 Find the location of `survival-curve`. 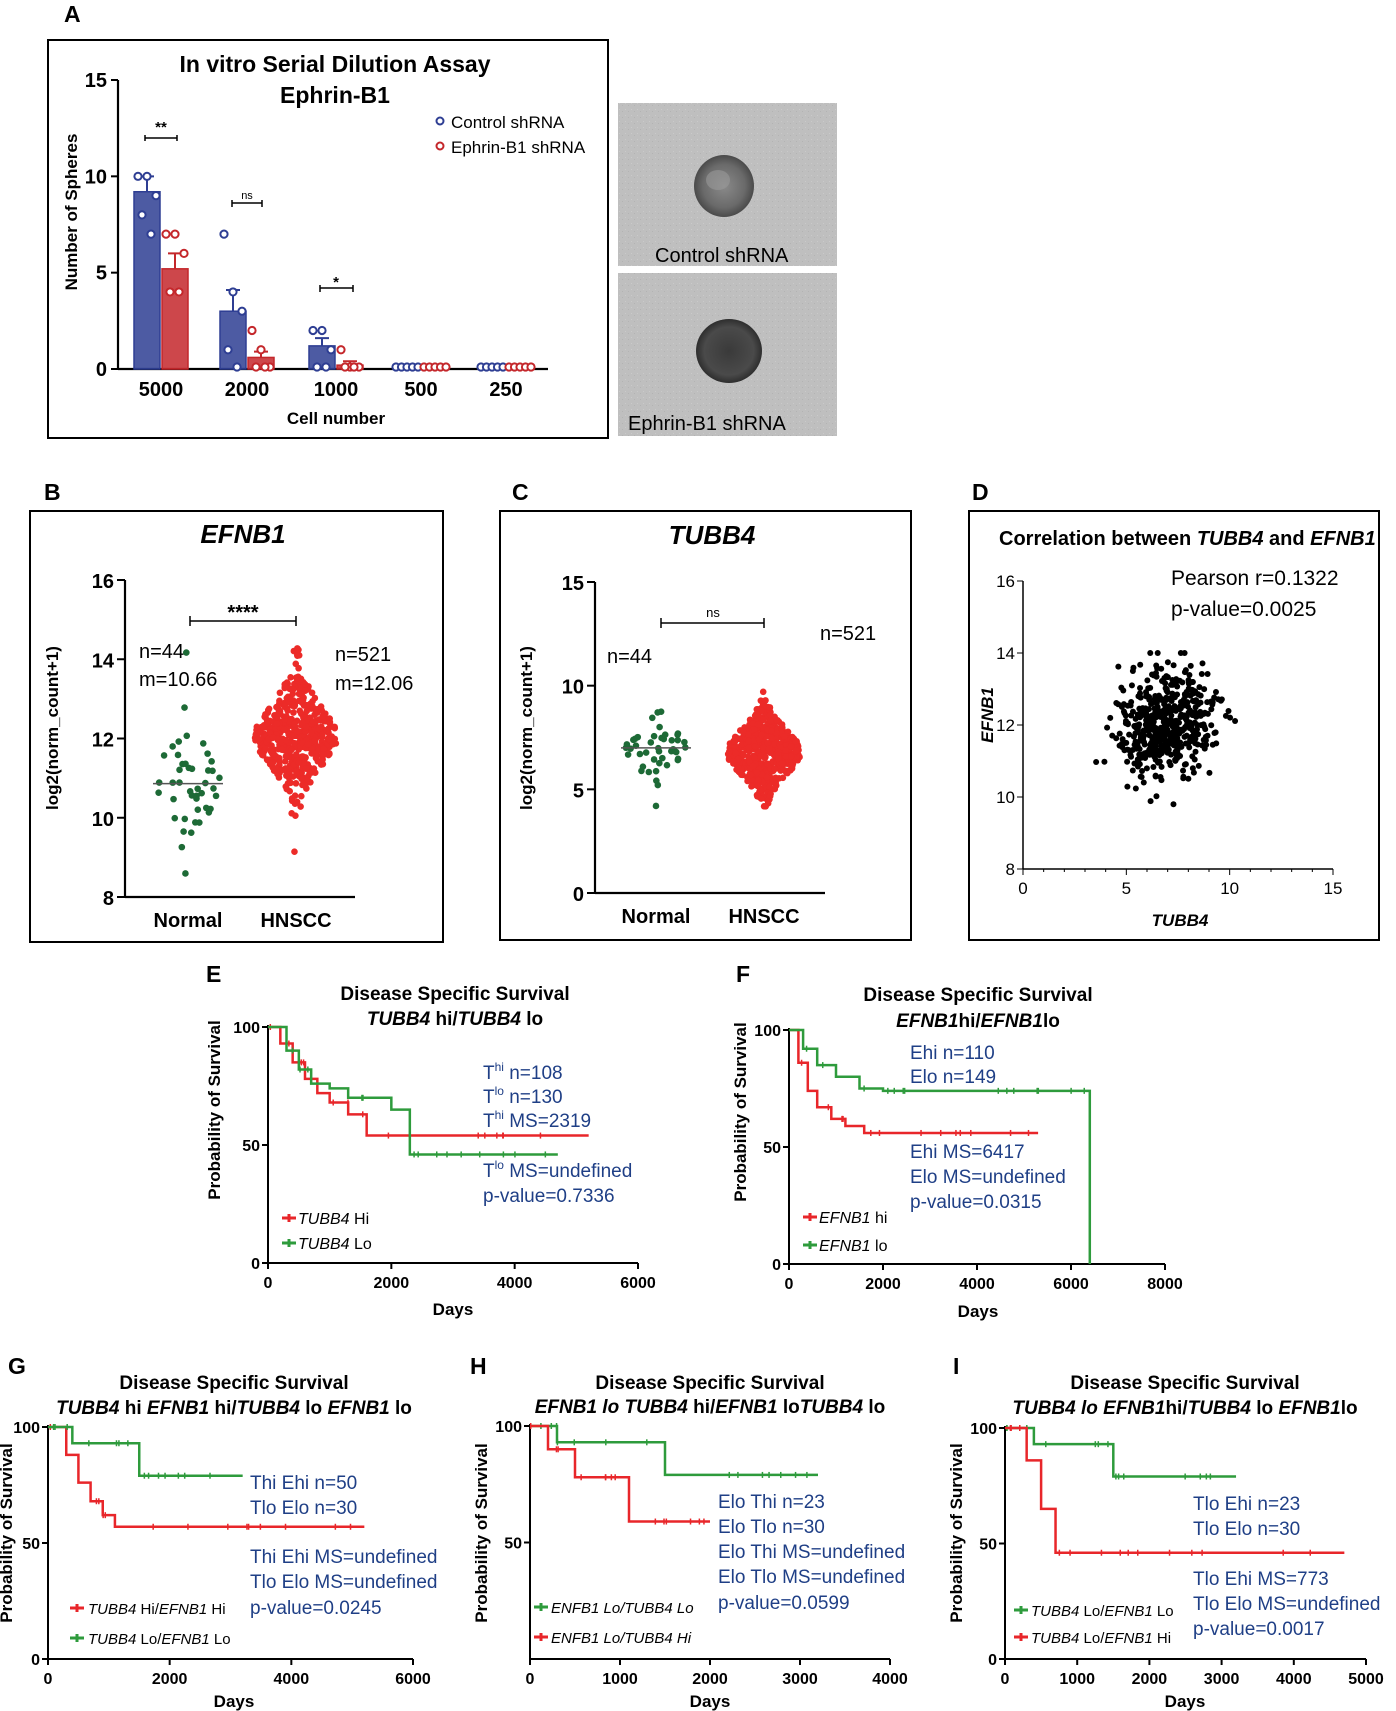

survival-curve is located at coordinates (145, 1451).